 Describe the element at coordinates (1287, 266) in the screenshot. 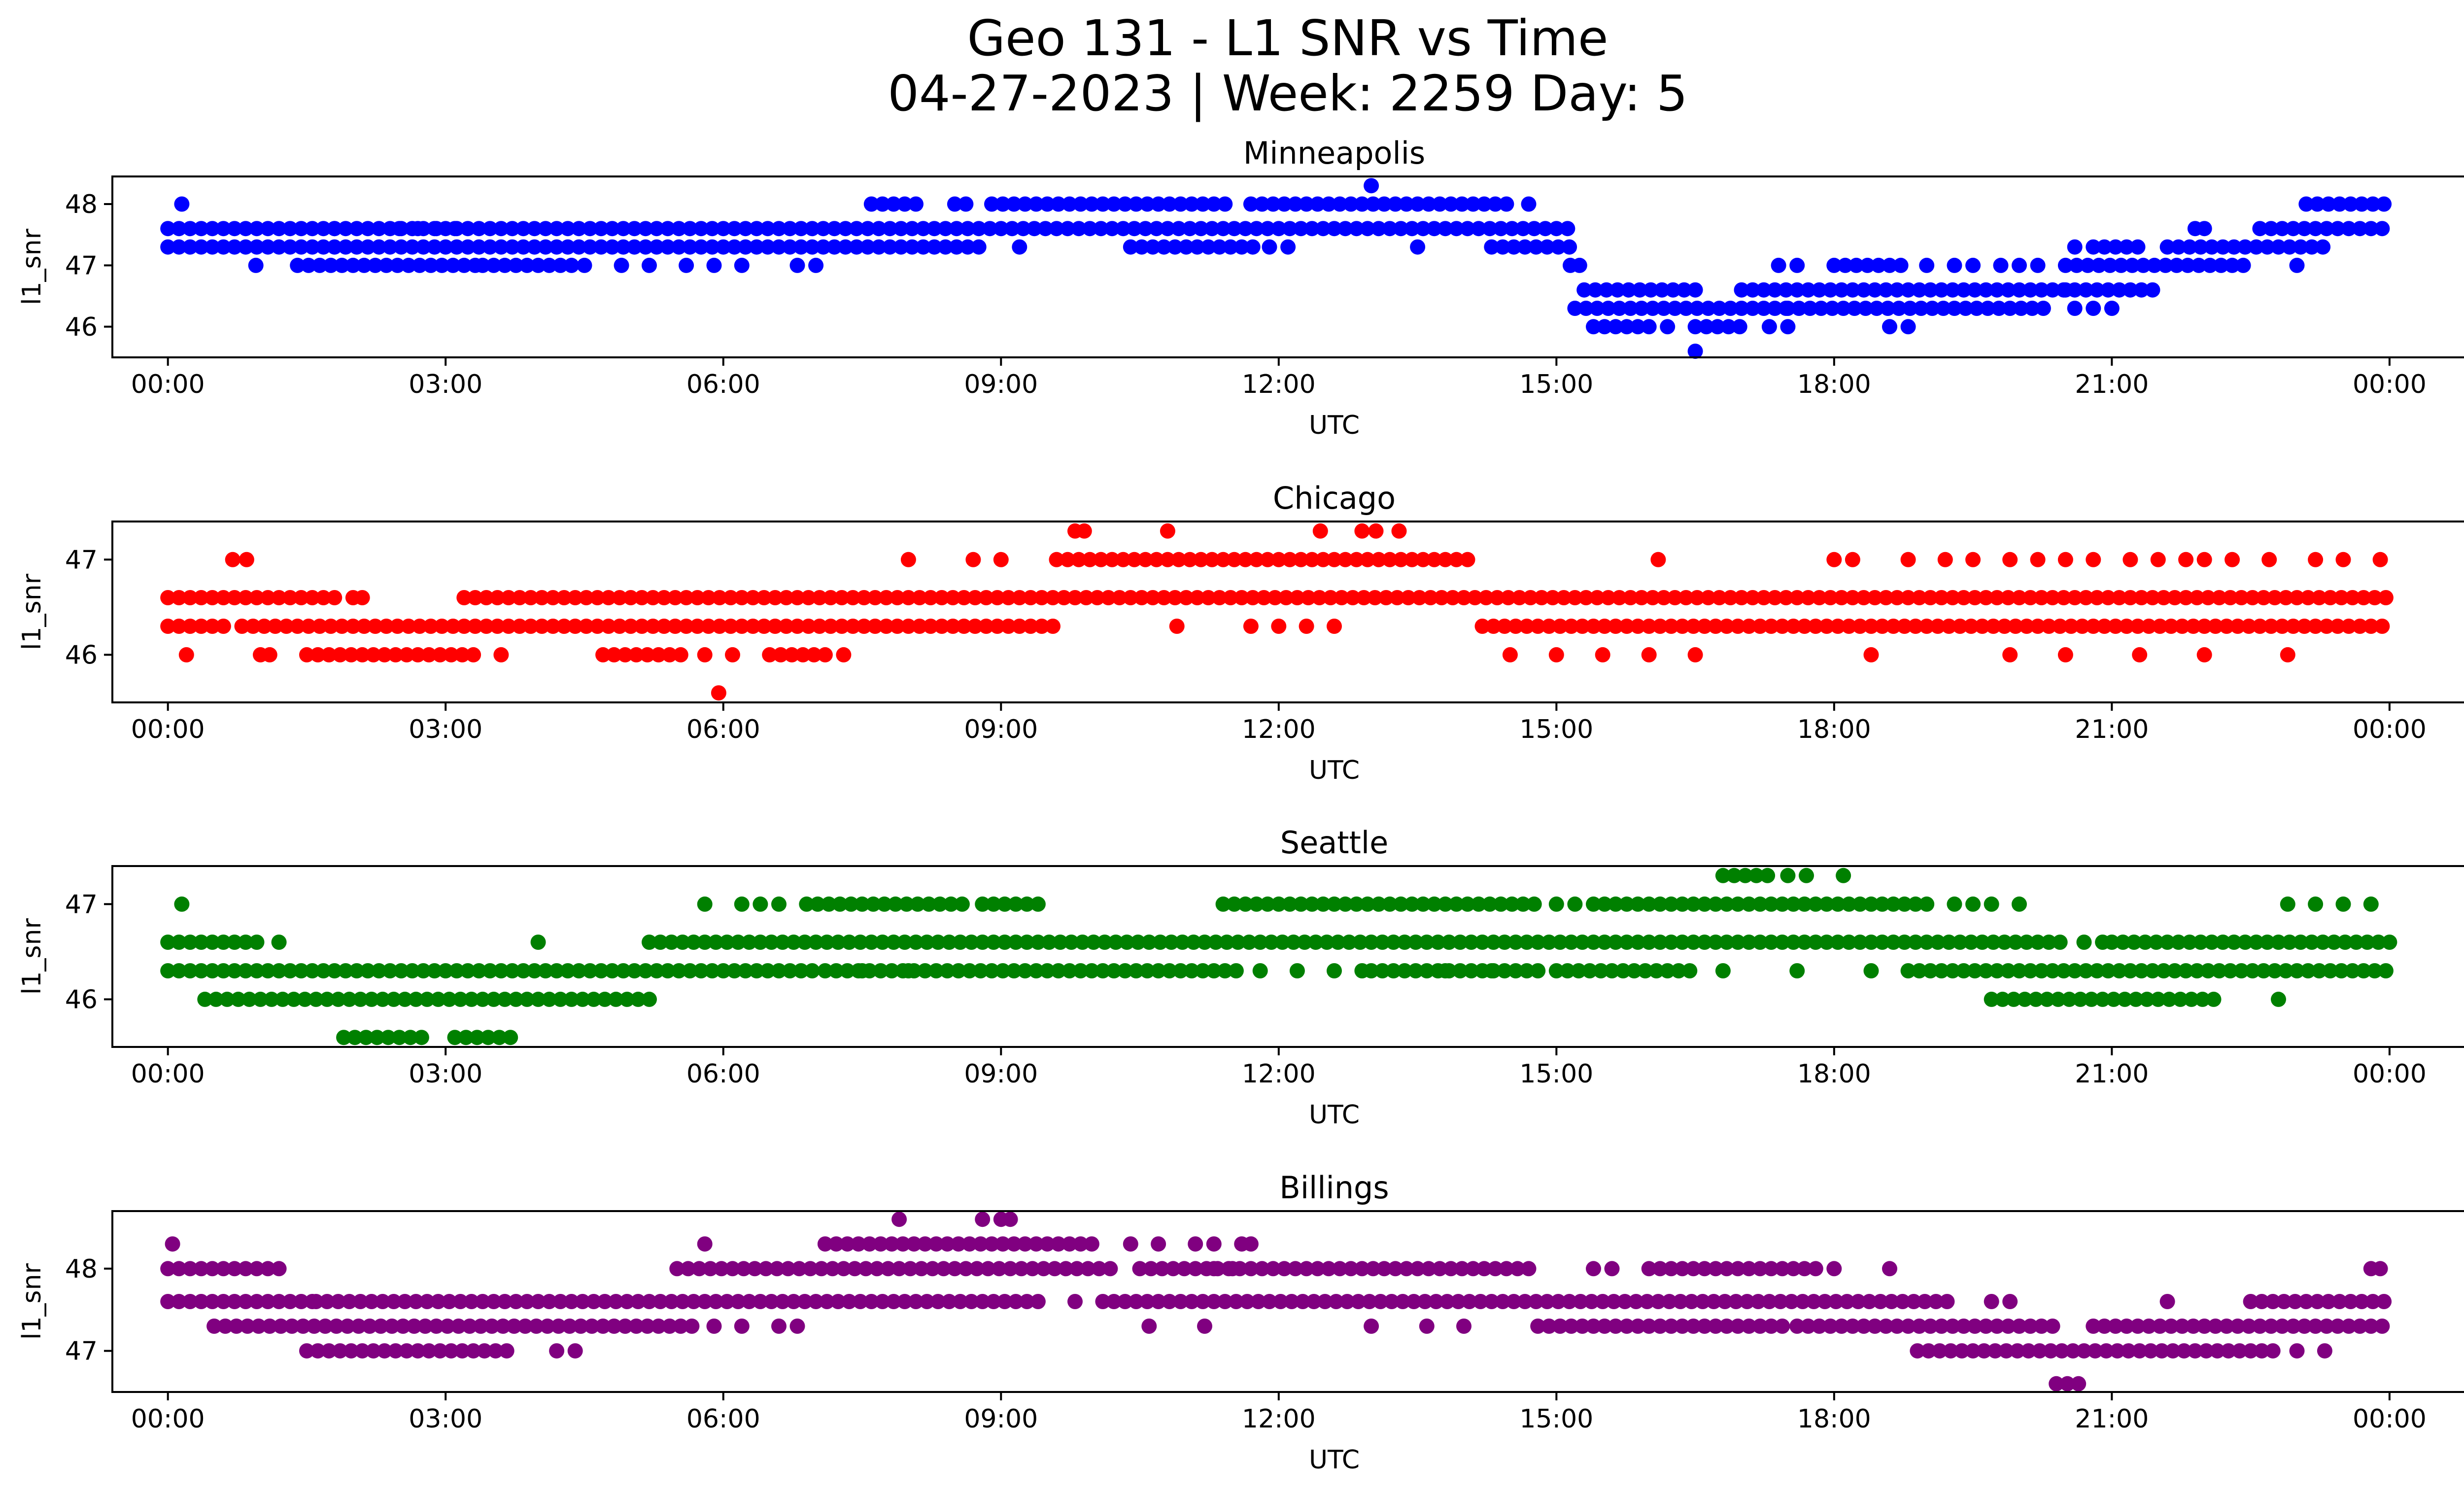

I see `axes-frame` at that location.